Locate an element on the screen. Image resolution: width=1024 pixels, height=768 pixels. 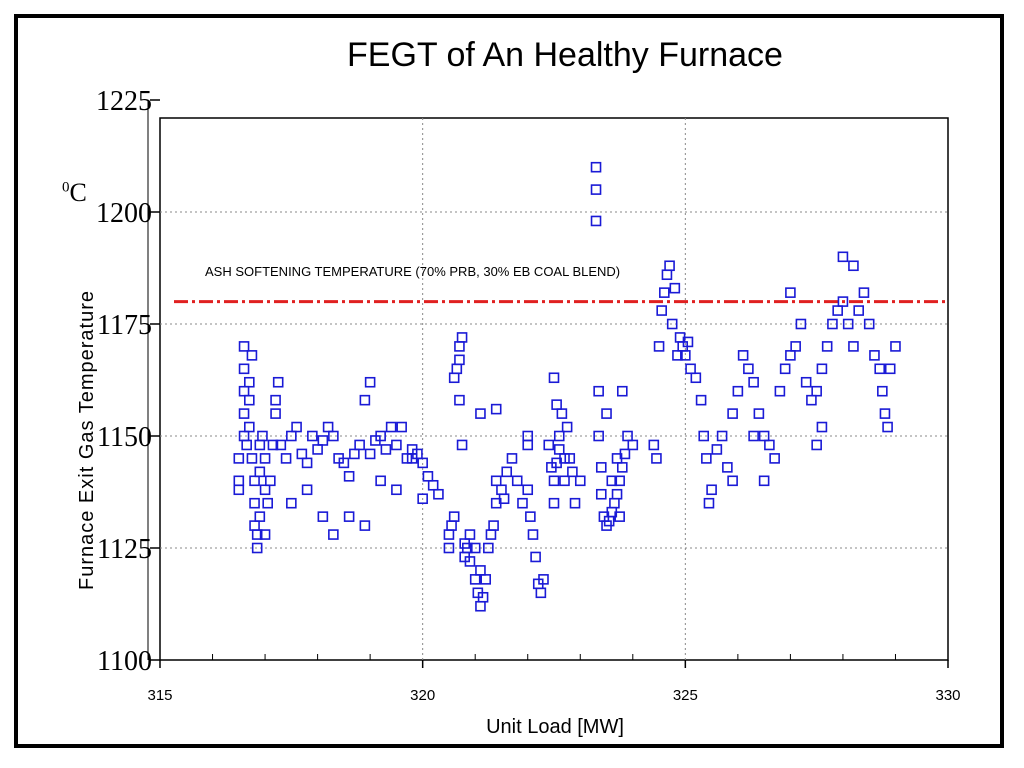
y-tick-label: 1225 is located at coordinates (124, 101).